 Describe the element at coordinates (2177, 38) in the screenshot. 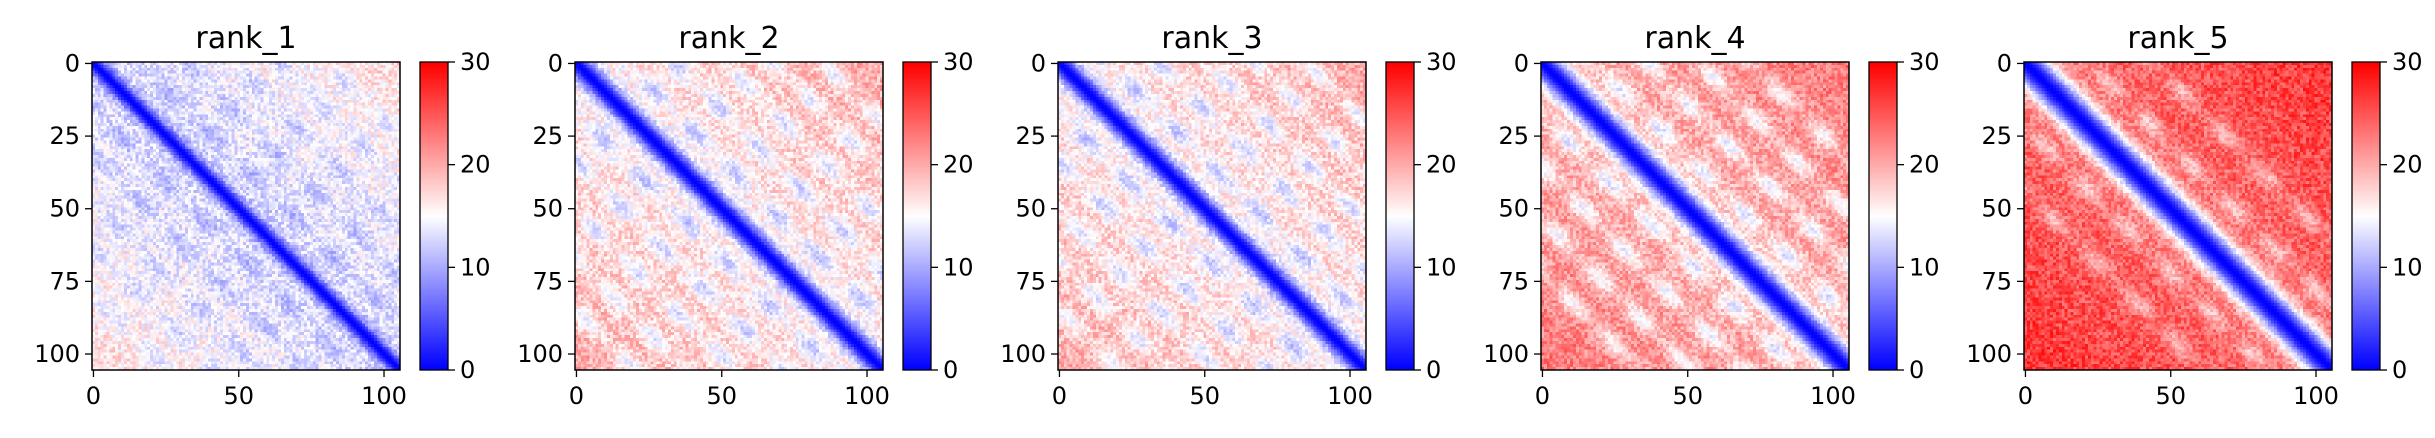

I see `panel-title: rank_5` at that location.